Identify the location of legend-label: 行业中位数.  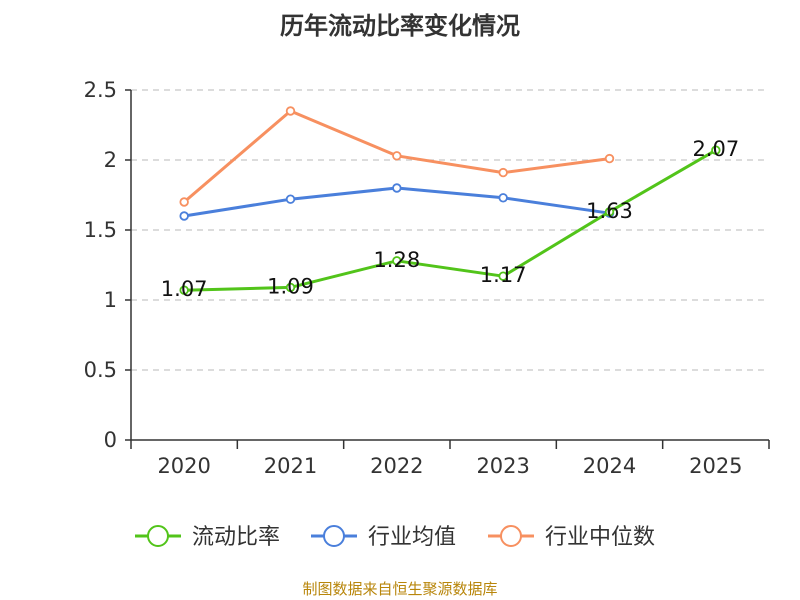
(600, 537).